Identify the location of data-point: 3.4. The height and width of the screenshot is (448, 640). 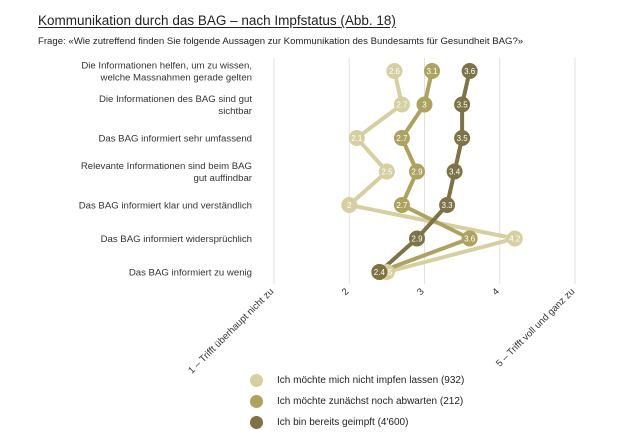
(454, 171).